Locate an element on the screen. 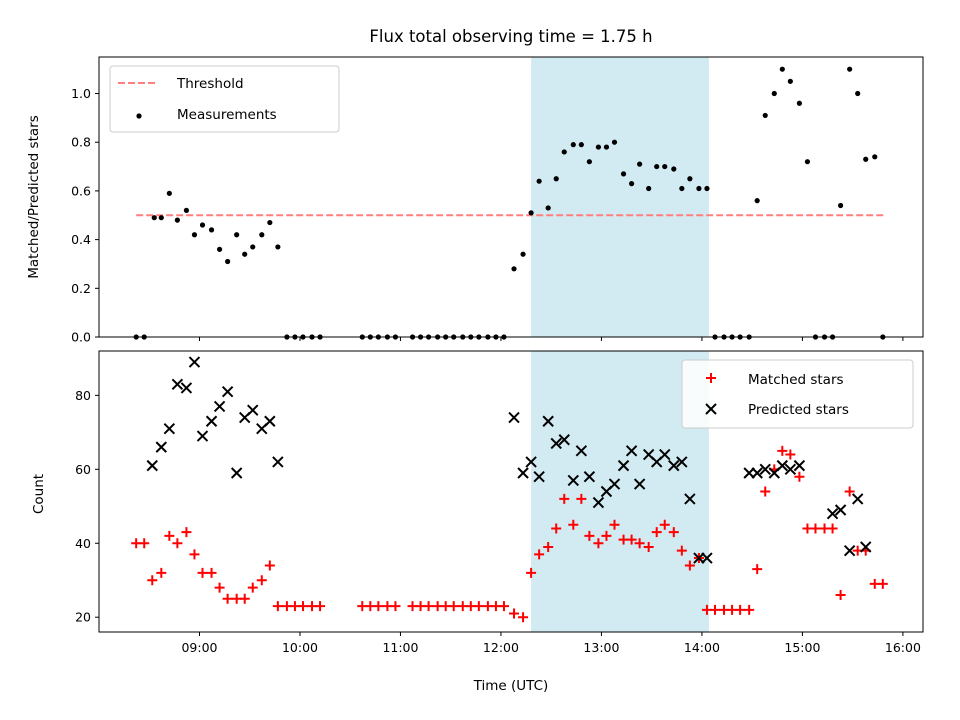 The width and height of the screenshot is (960, 720). legend-predicted-label: Predicted stars is located at coordinates (798, 410).